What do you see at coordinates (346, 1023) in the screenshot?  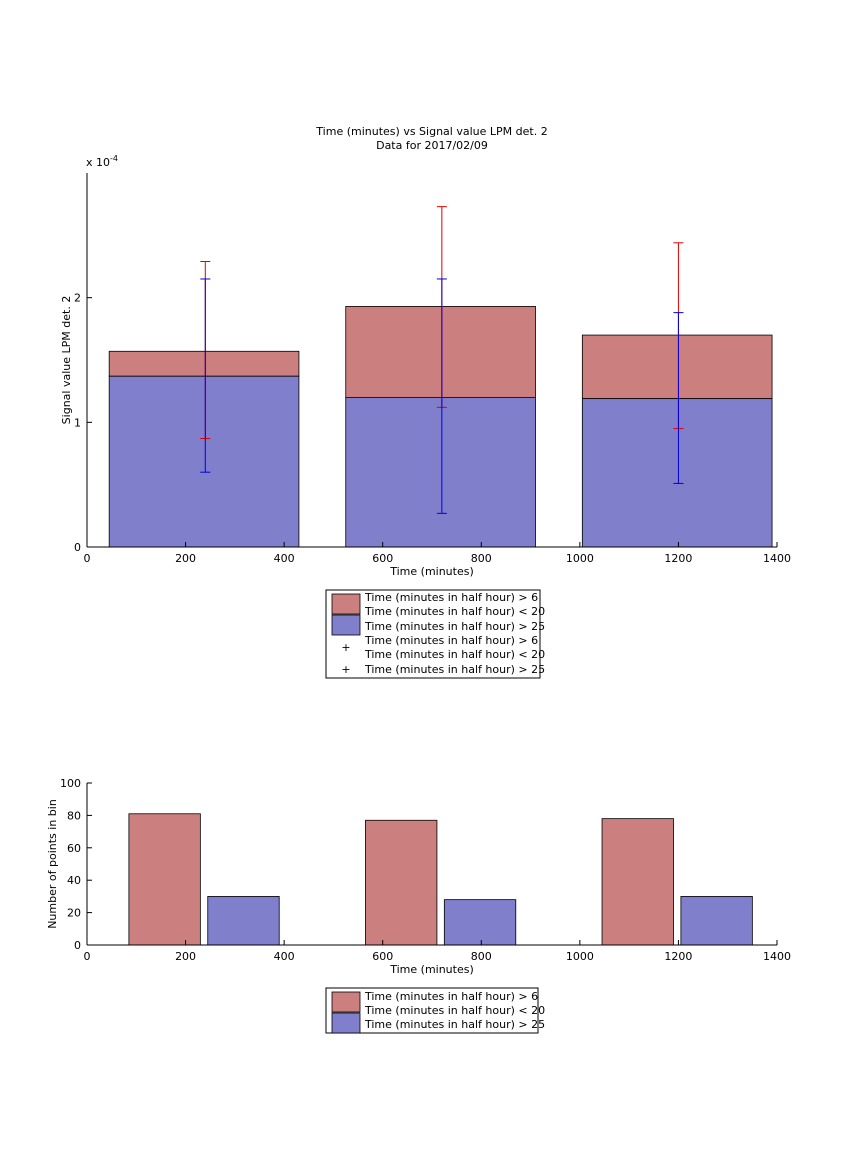 I see `chart2-legend-swatch-blue` at bounding box center [346, 1023].